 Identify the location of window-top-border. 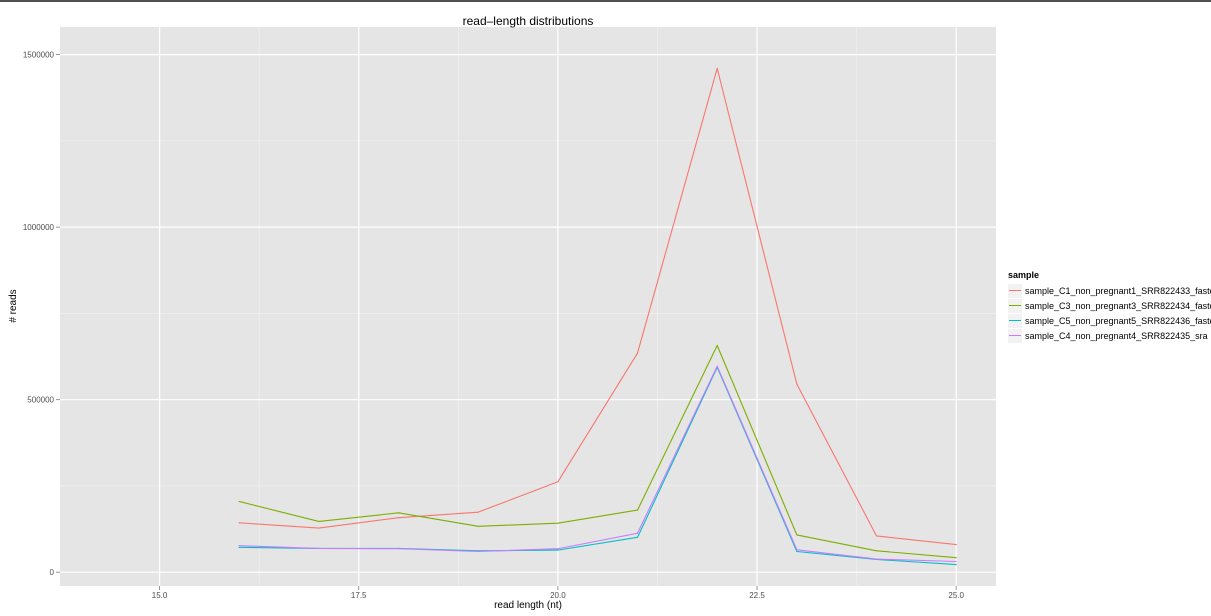
(605, 1).